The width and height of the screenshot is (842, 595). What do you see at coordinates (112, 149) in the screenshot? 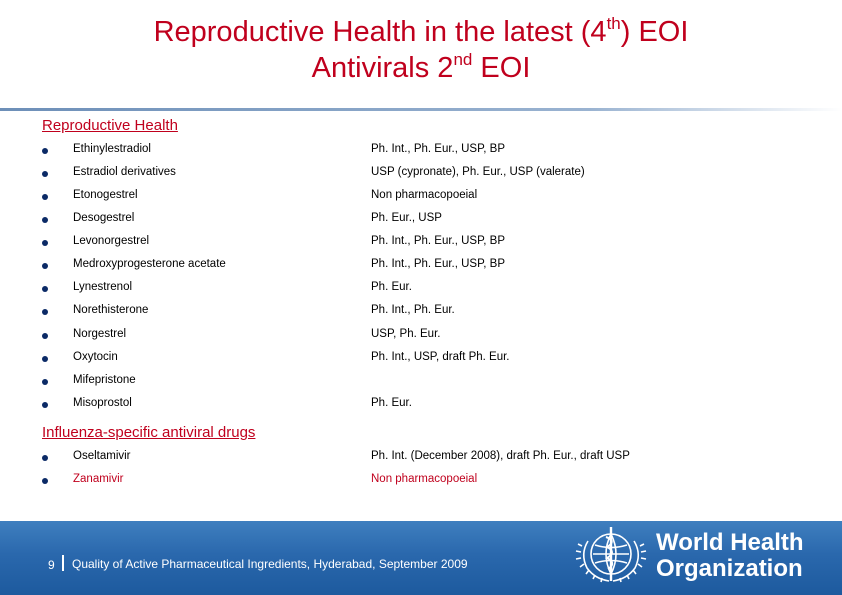
I see `drug-name: Ethinylestradiol` at bounding box center [112, 149].